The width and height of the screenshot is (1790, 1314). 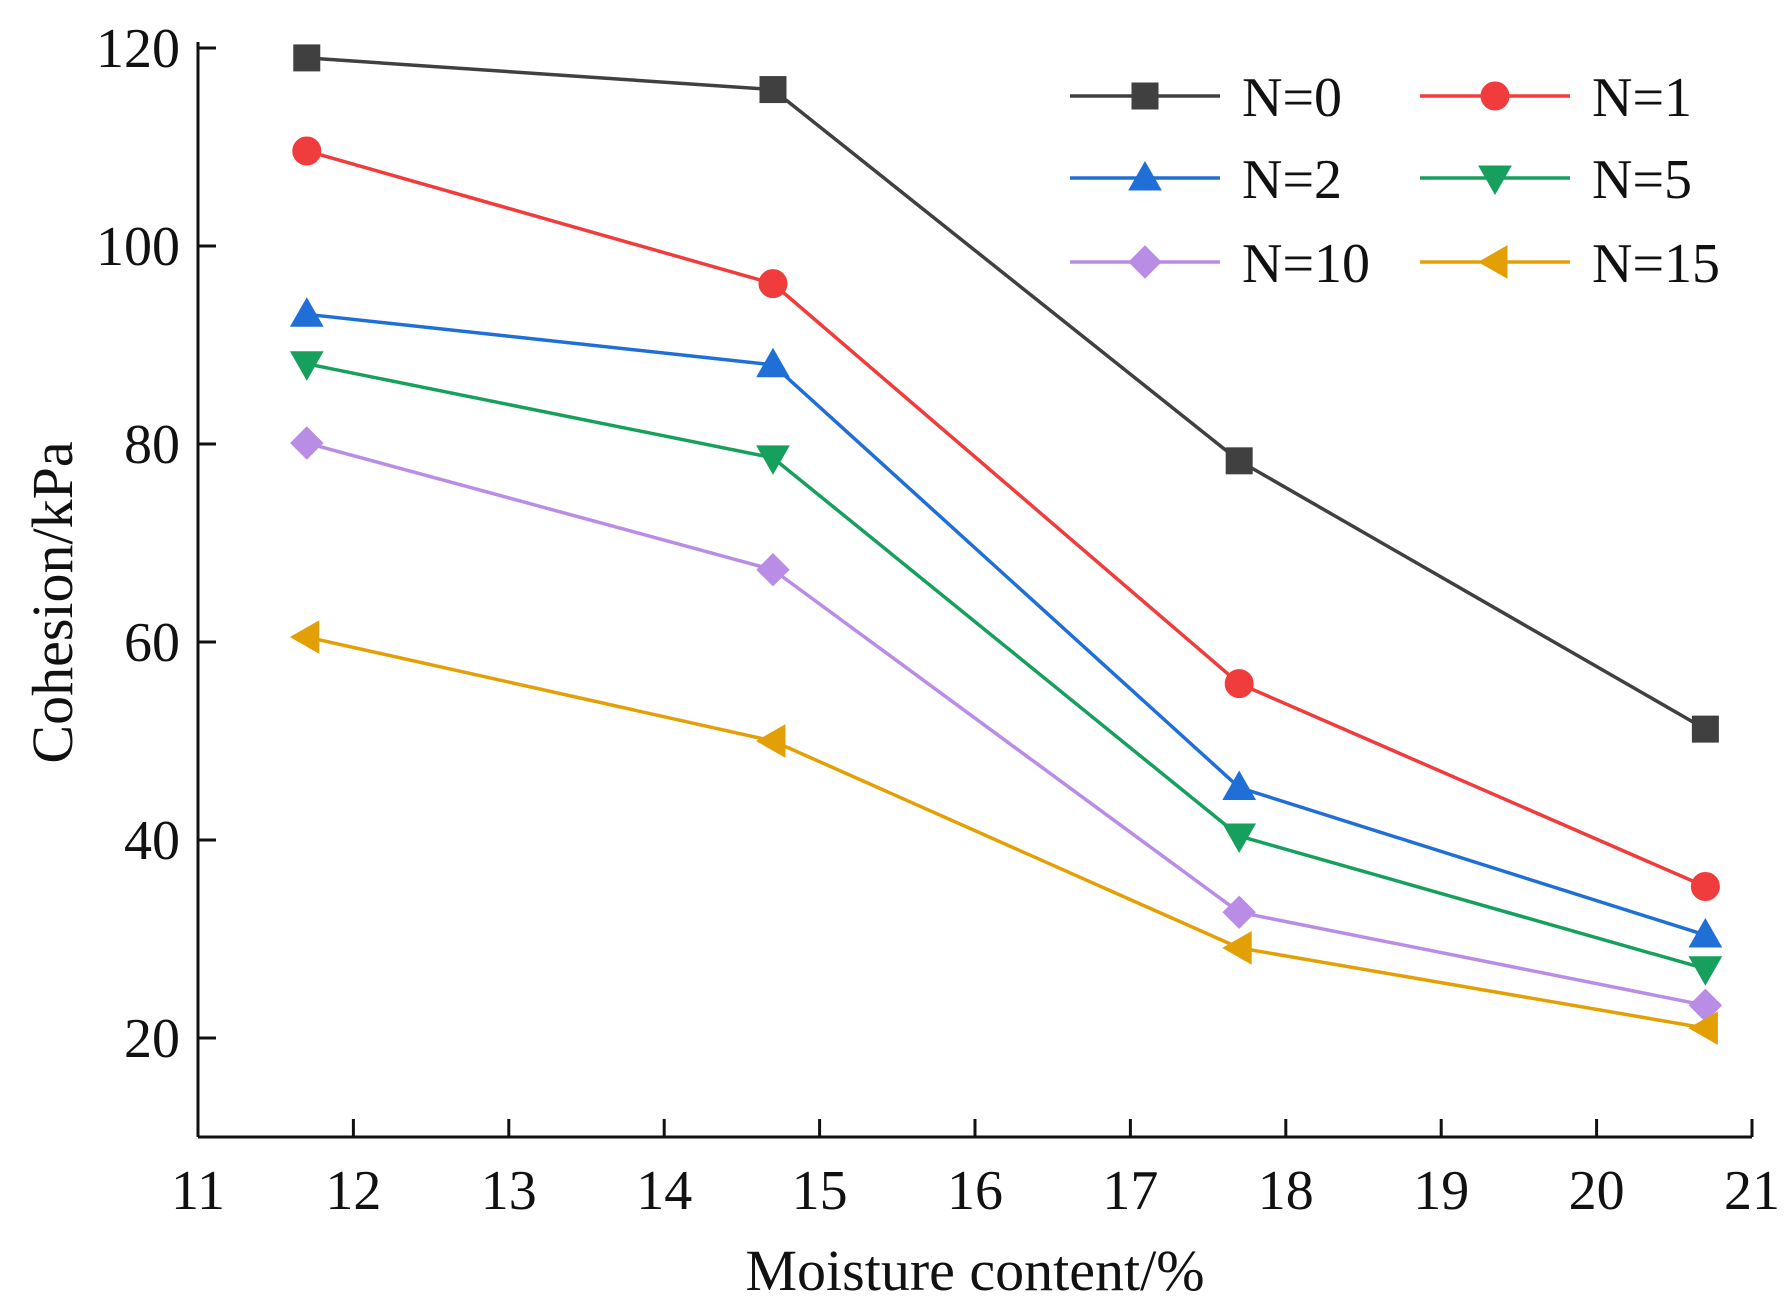 I want to click on legend-label: N=10, so click(x=1306, y=264).